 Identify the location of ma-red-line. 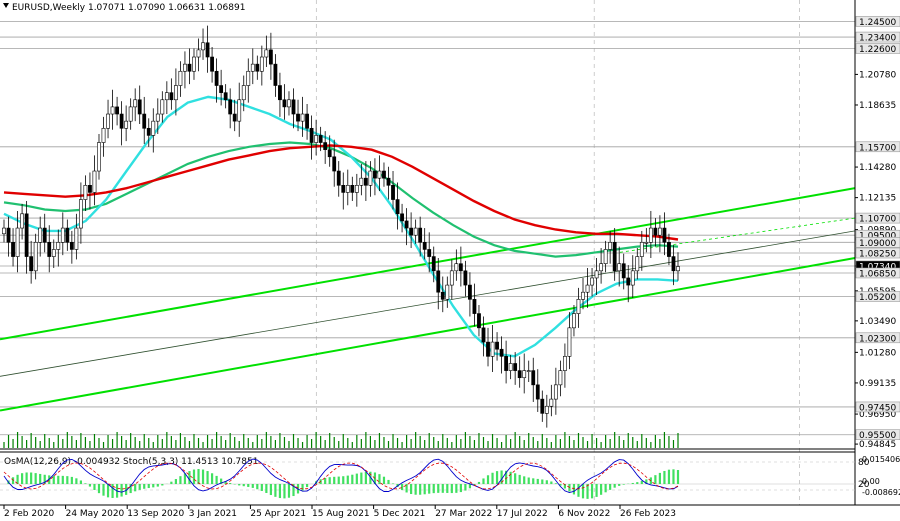
(341, 192).